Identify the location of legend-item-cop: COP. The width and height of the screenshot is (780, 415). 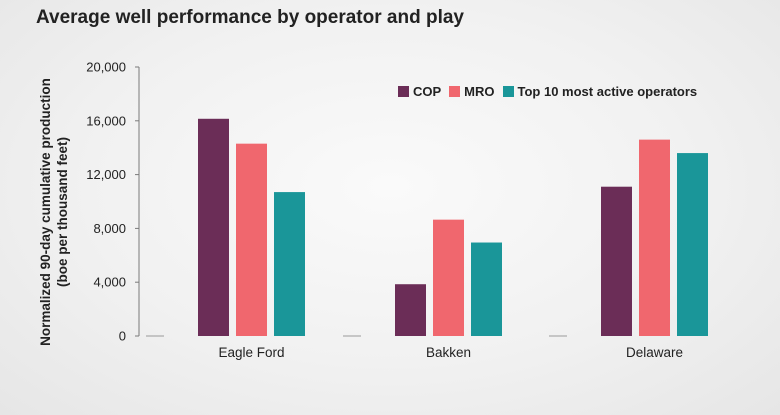
(419, 91).